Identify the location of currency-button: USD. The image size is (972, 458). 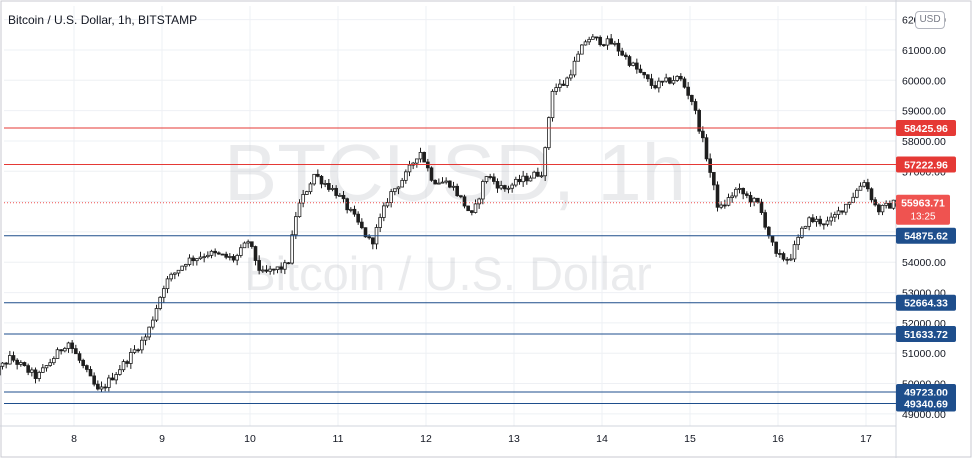
(930, 20).